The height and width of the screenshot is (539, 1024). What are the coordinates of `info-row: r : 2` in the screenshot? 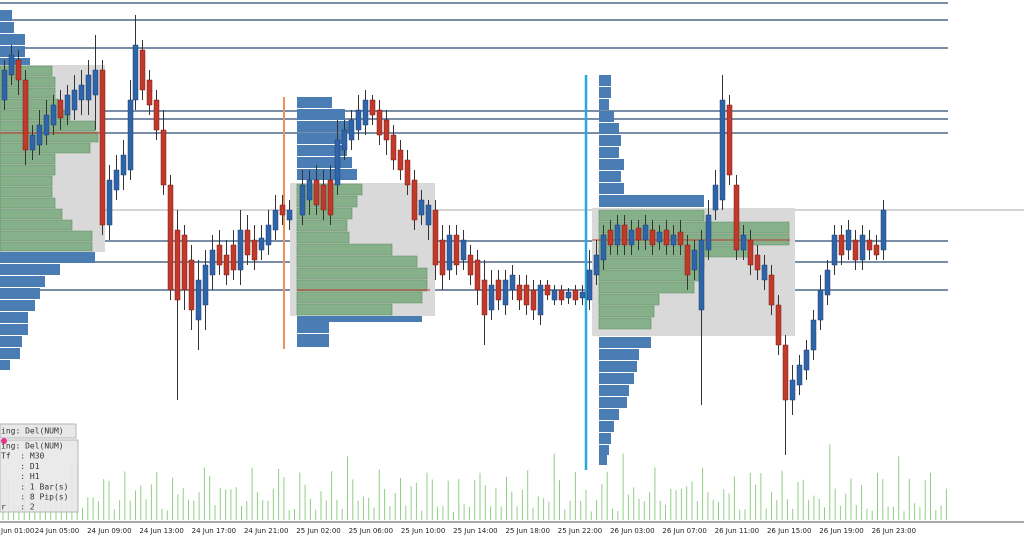 It's located at (18, 507).